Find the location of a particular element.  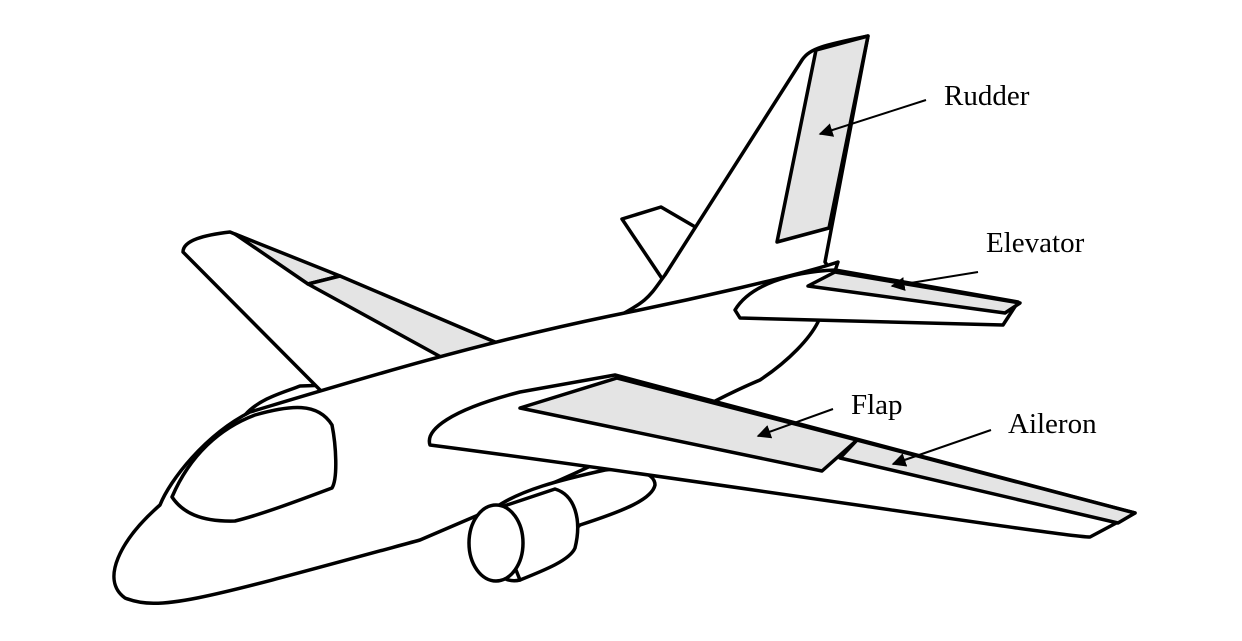

right-aileron is located at coordinates (987, 481).